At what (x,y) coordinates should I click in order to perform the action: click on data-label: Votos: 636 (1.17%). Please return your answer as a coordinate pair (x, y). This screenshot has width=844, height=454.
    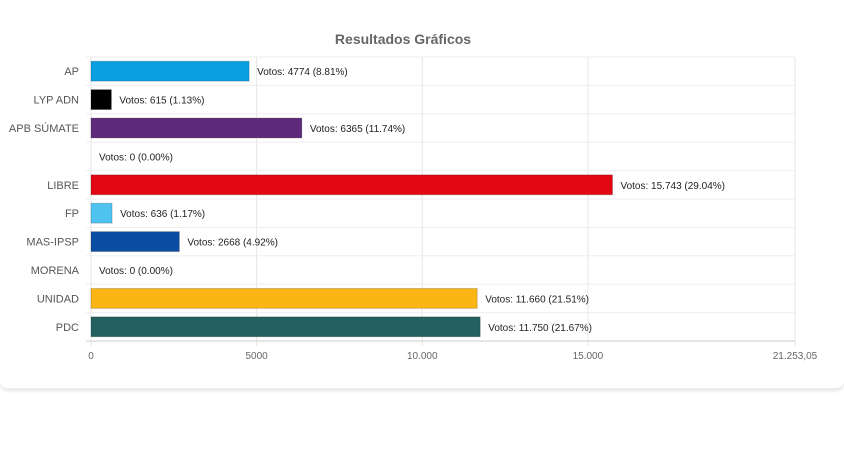
    Looking at the image, I should click on (162, 214).